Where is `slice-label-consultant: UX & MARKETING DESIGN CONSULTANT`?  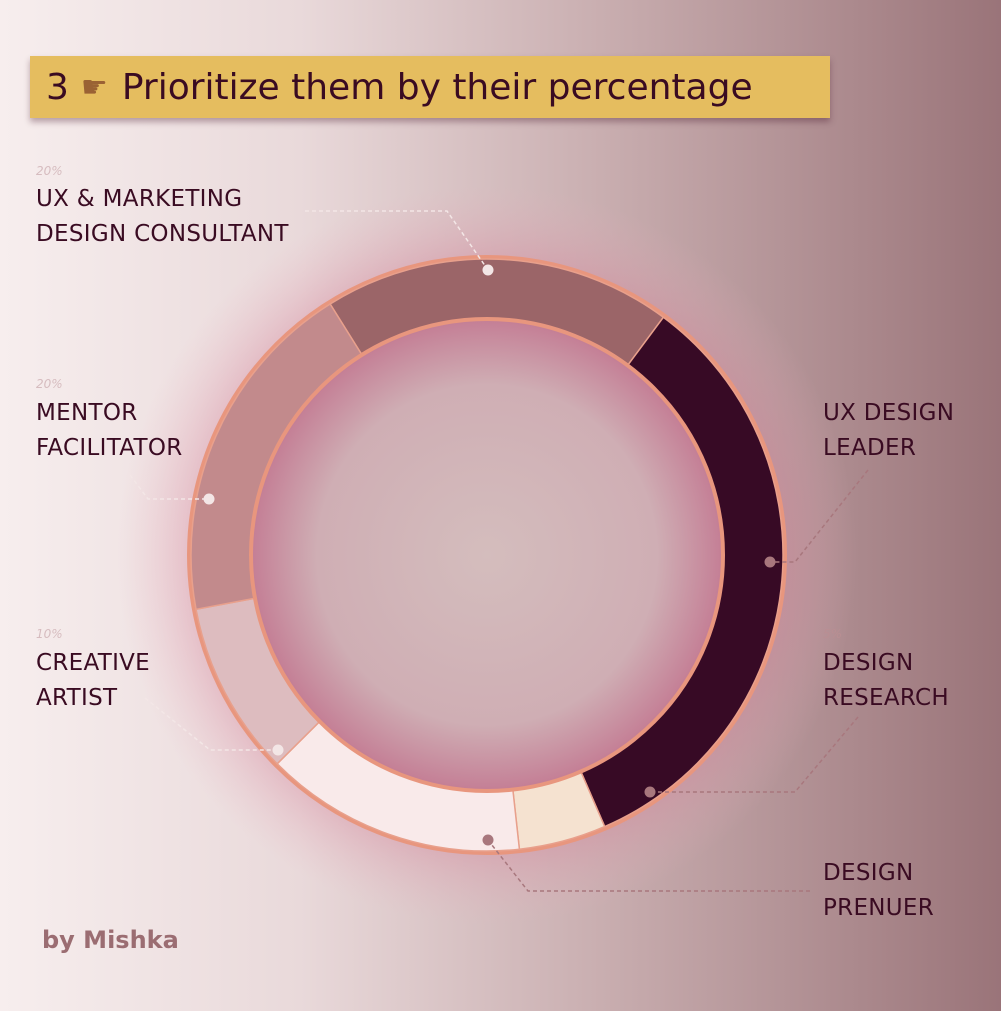 slice-label-consultant: UX & MARKETING DESIGN CONSULTANT is located at coordinates (162, 217).